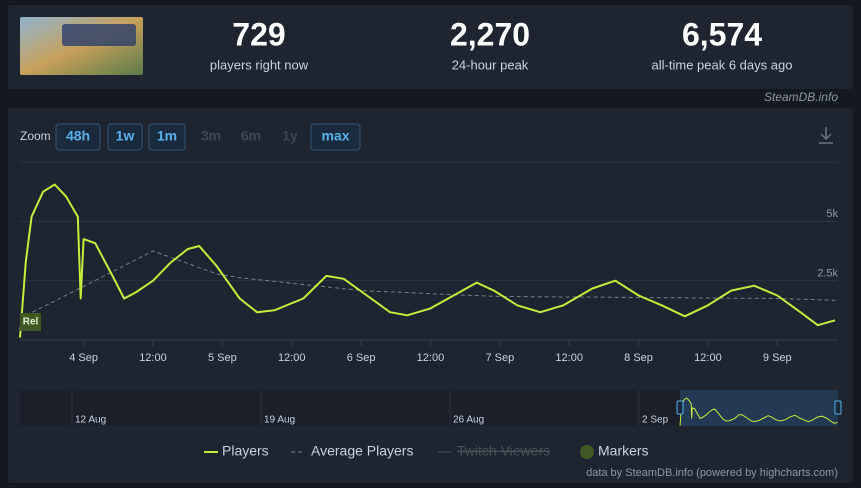 Image resolution: width=861 pixels, height=488 pixels. What do you see at coordinates (722, 34) in the screenshot?
I see `stat-value: 6,574` at bounding box center [722, 34].